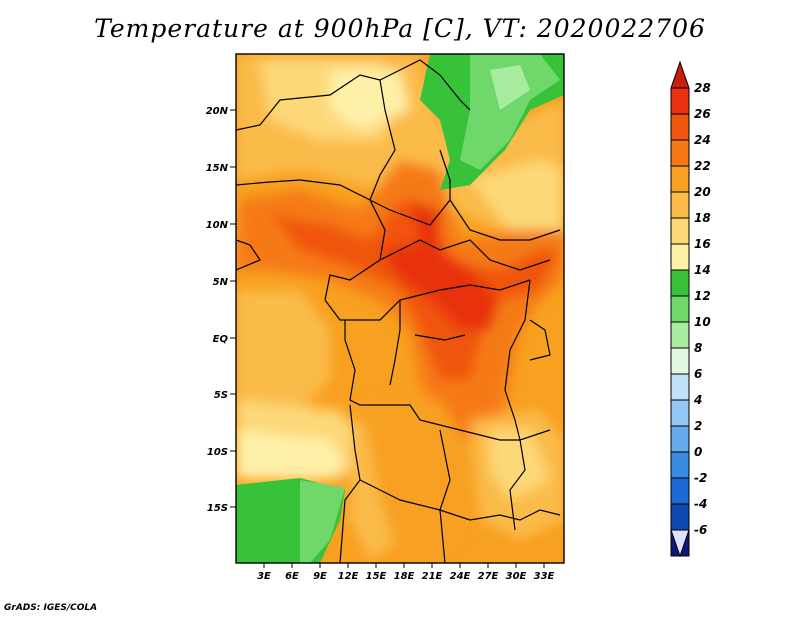 The width and height of the screenshot is (800, 618). I want to click on lat-label-EQ: EQ, so click(221, 339).